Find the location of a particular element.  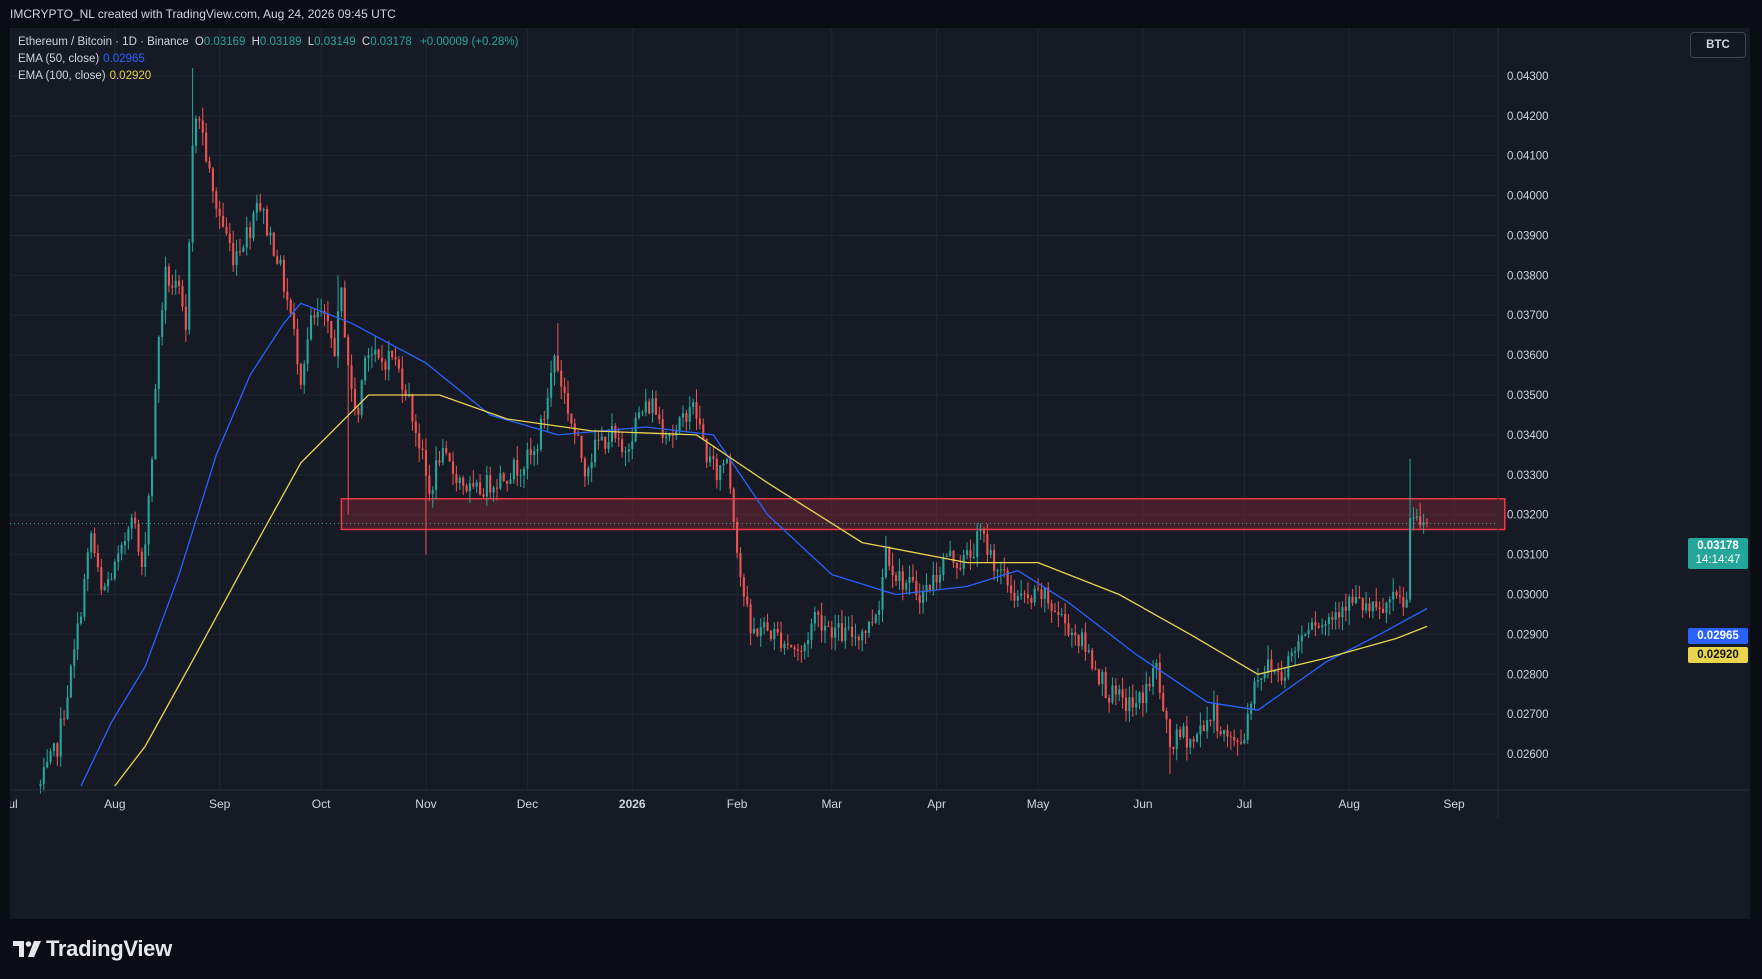

x-tick-label: Jul is located at coordinates (14, 804).